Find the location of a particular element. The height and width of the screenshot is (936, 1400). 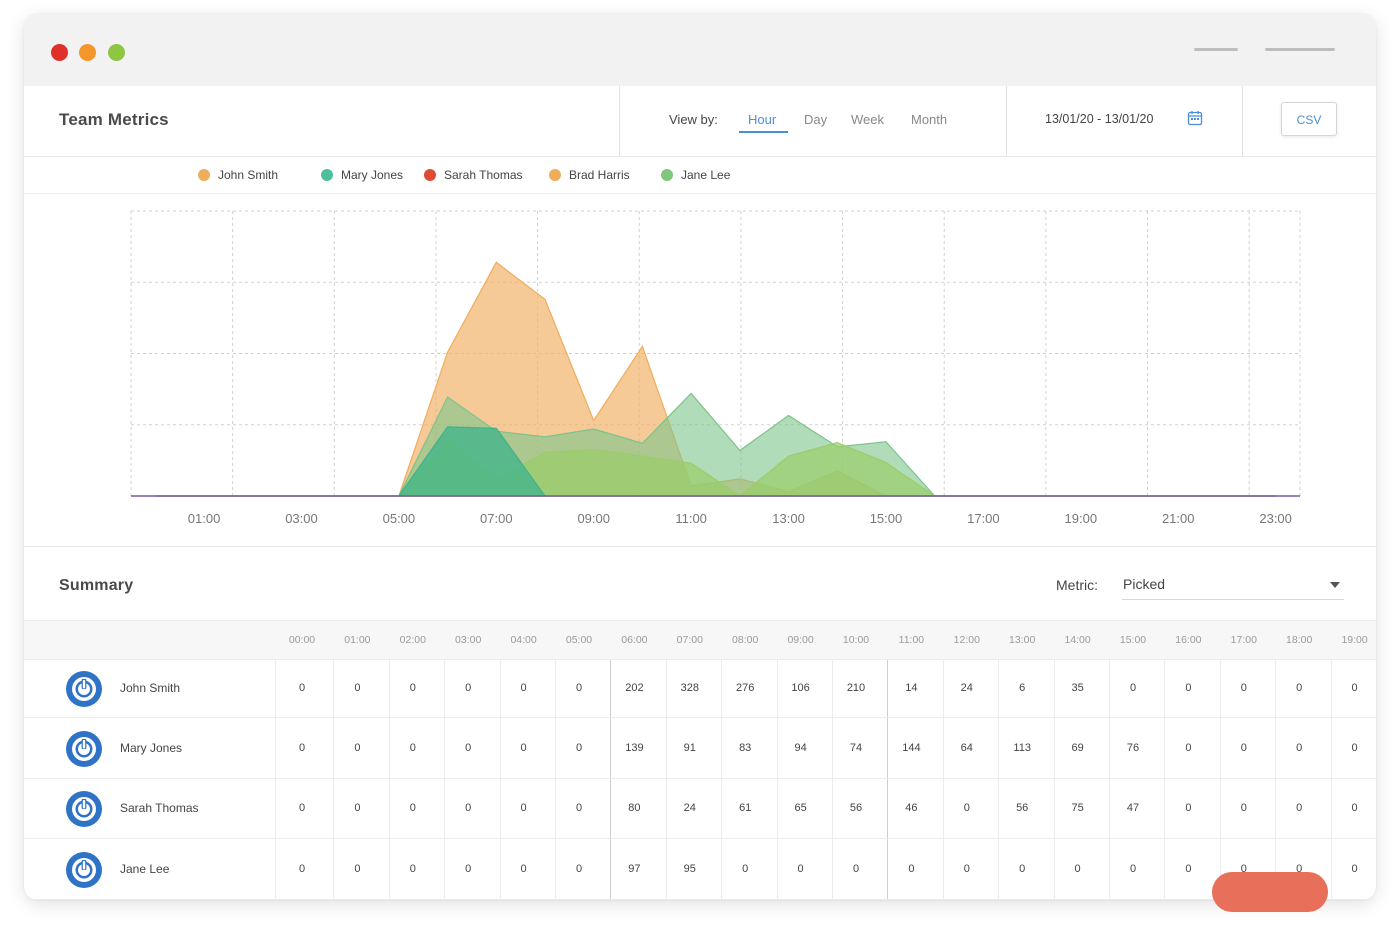

table-cell: 75 is located at coordinates (1077, 808).